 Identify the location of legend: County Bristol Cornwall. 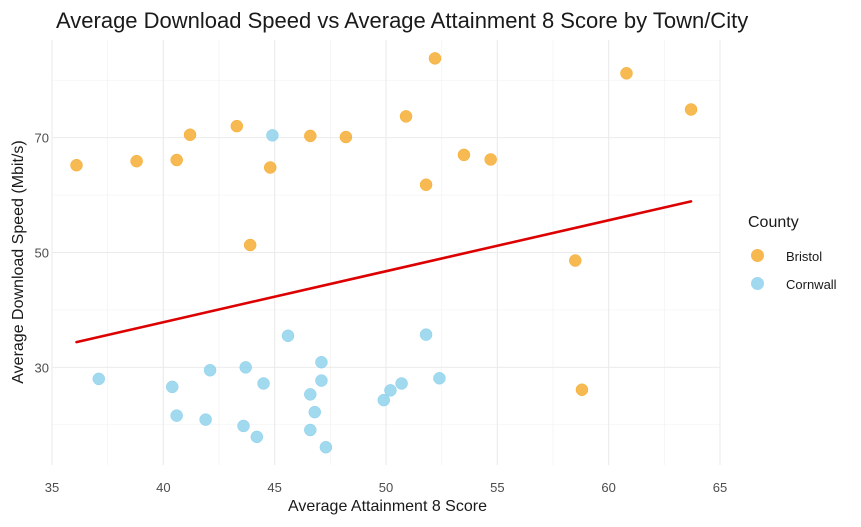
(792, 256).